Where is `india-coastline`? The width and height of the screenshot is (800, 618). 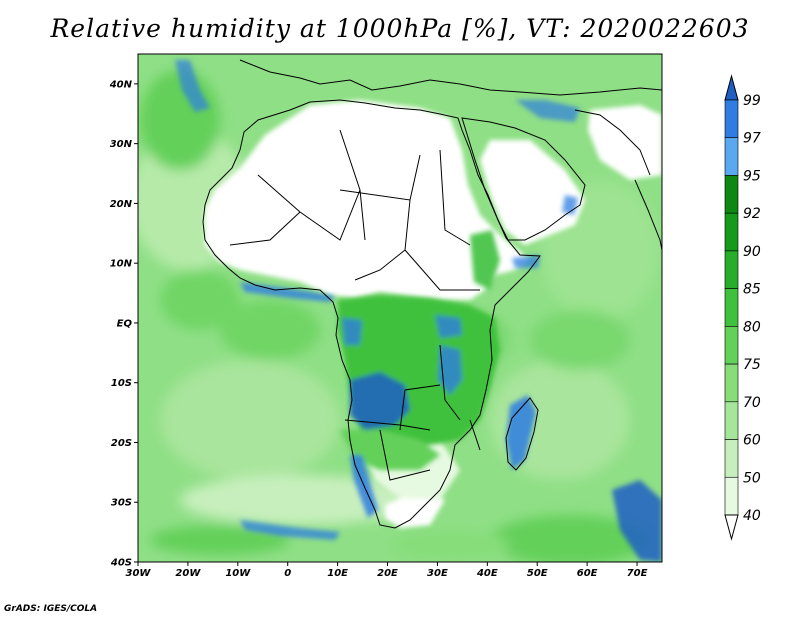
india-coastline is located at coordinates (648, 215).